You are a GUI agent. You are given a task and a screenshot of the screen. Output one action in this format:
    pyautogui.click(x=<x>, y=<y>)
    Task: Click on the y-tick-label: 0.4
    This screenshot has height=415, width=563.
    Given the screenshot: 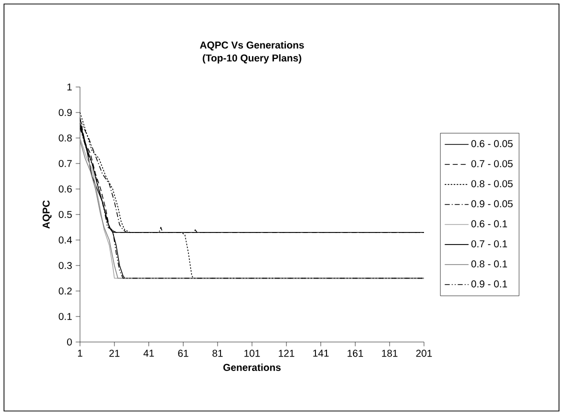 What is the action you would take?
    pyautogui.click(x=65, y=240)
    